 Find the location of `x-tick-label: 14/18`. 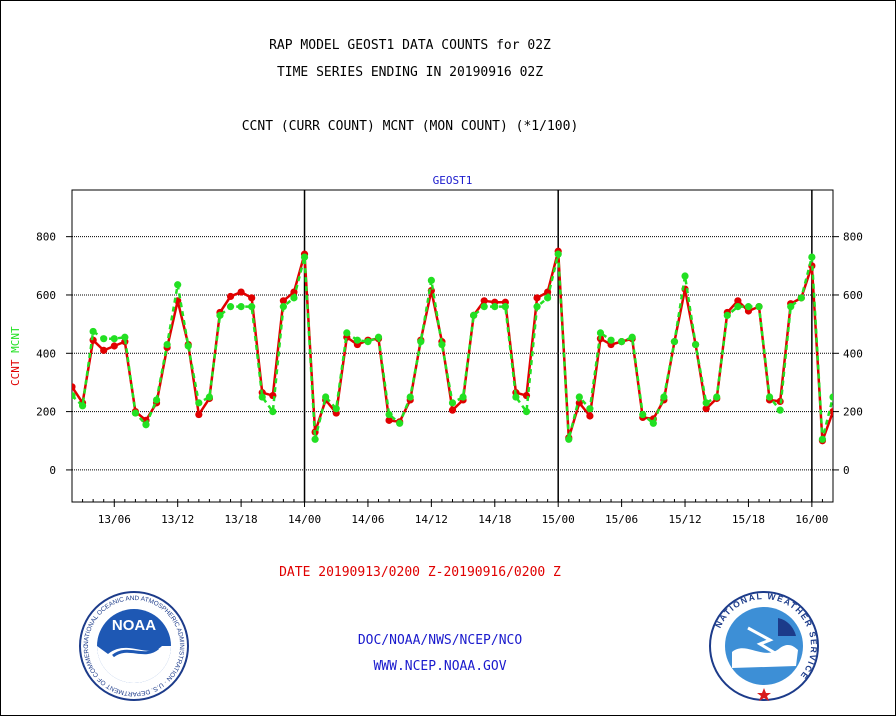

x-tick-label: 14/18 is located at coordinates (494, 519).